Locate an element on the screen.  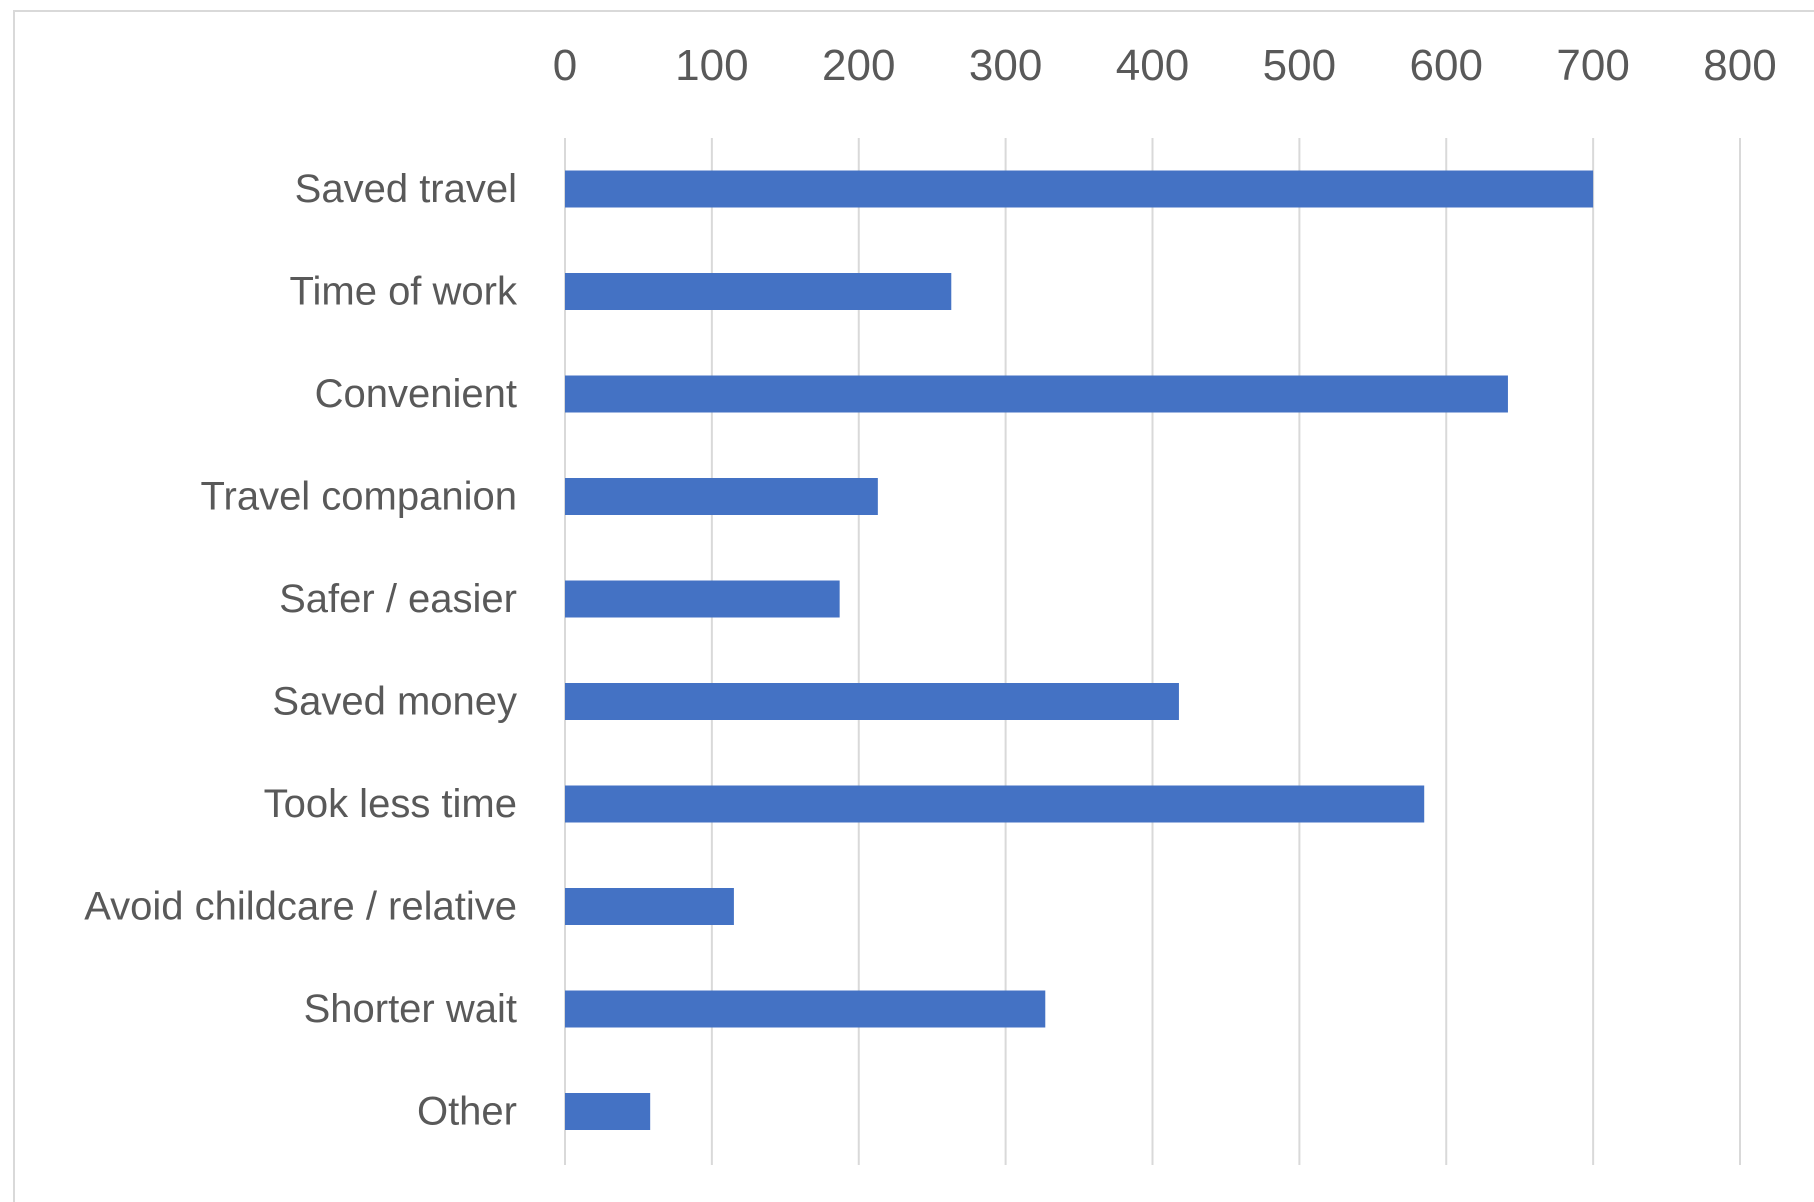
category-label-shorter-wait: Shorter wait is located at coordinates (410, 1009).